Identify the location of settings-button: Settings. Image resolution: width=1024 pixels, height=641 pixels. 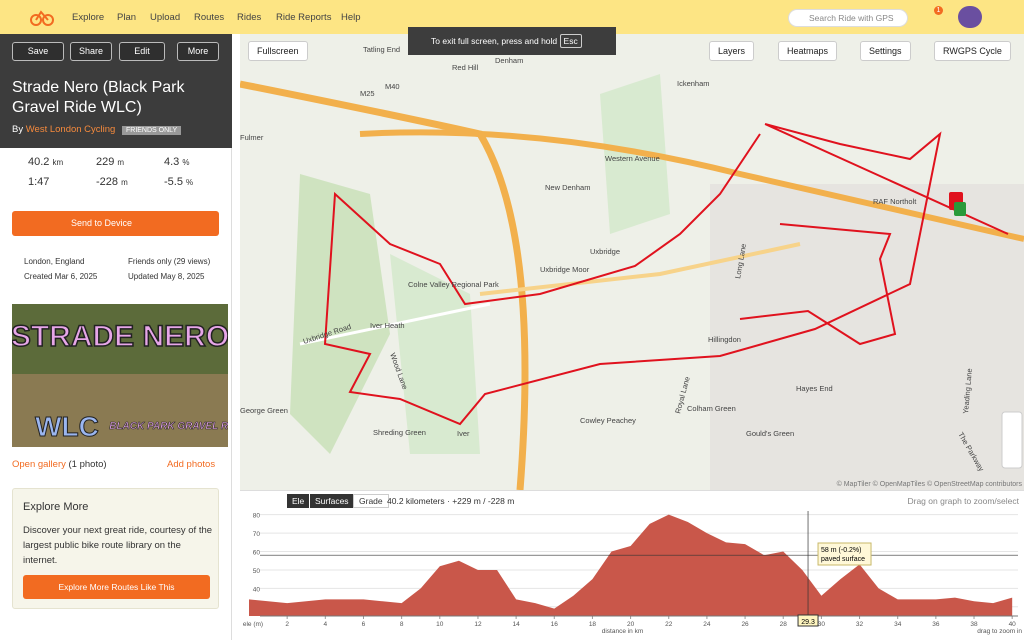
(885, 51).